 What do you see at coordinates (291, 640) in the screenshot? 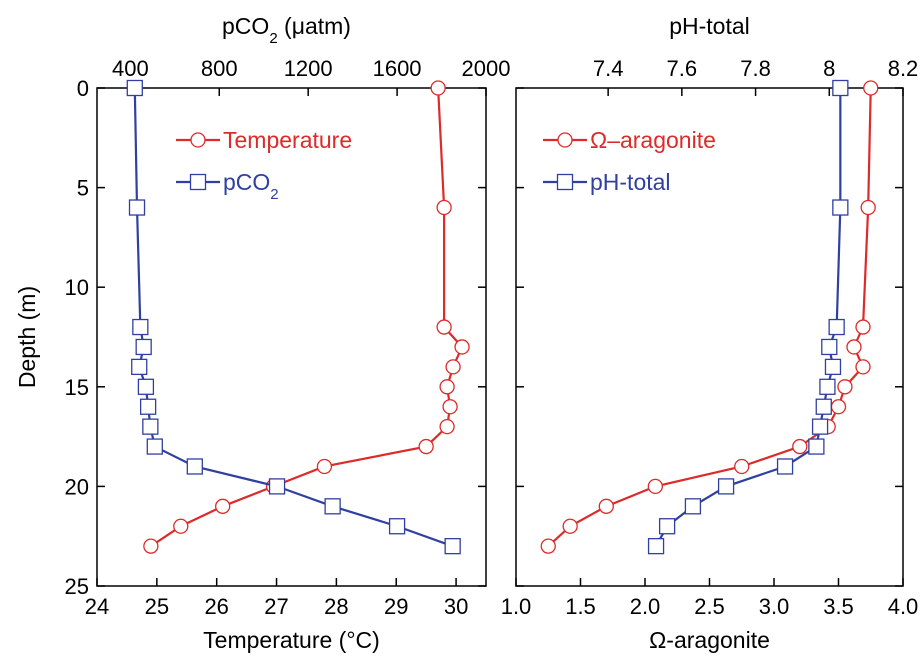
I see `x-bottom-axis-title: Temperature (°C)` at bounding box center [291, 640].